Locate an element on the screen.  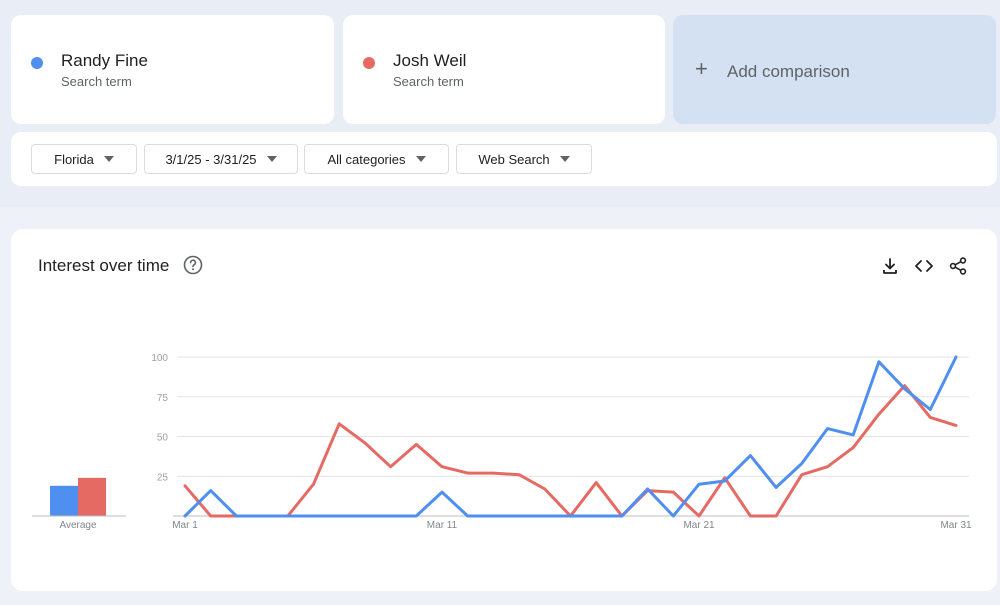
x-tick-label: Mar 31 is located at coordinates (956, 525).